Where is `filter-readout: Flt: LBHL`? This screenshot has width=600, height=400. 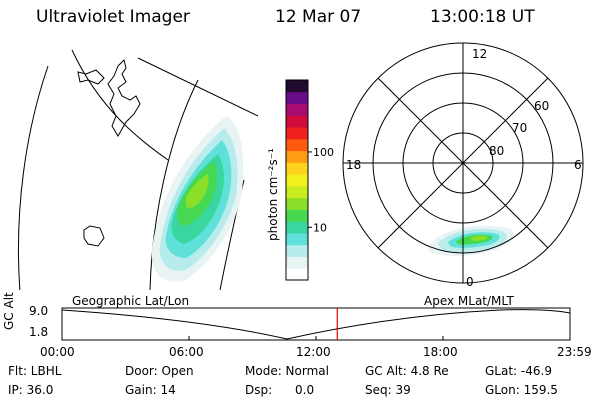 filter-readout: Flt: LBHL is located at coordinates (35, 371).